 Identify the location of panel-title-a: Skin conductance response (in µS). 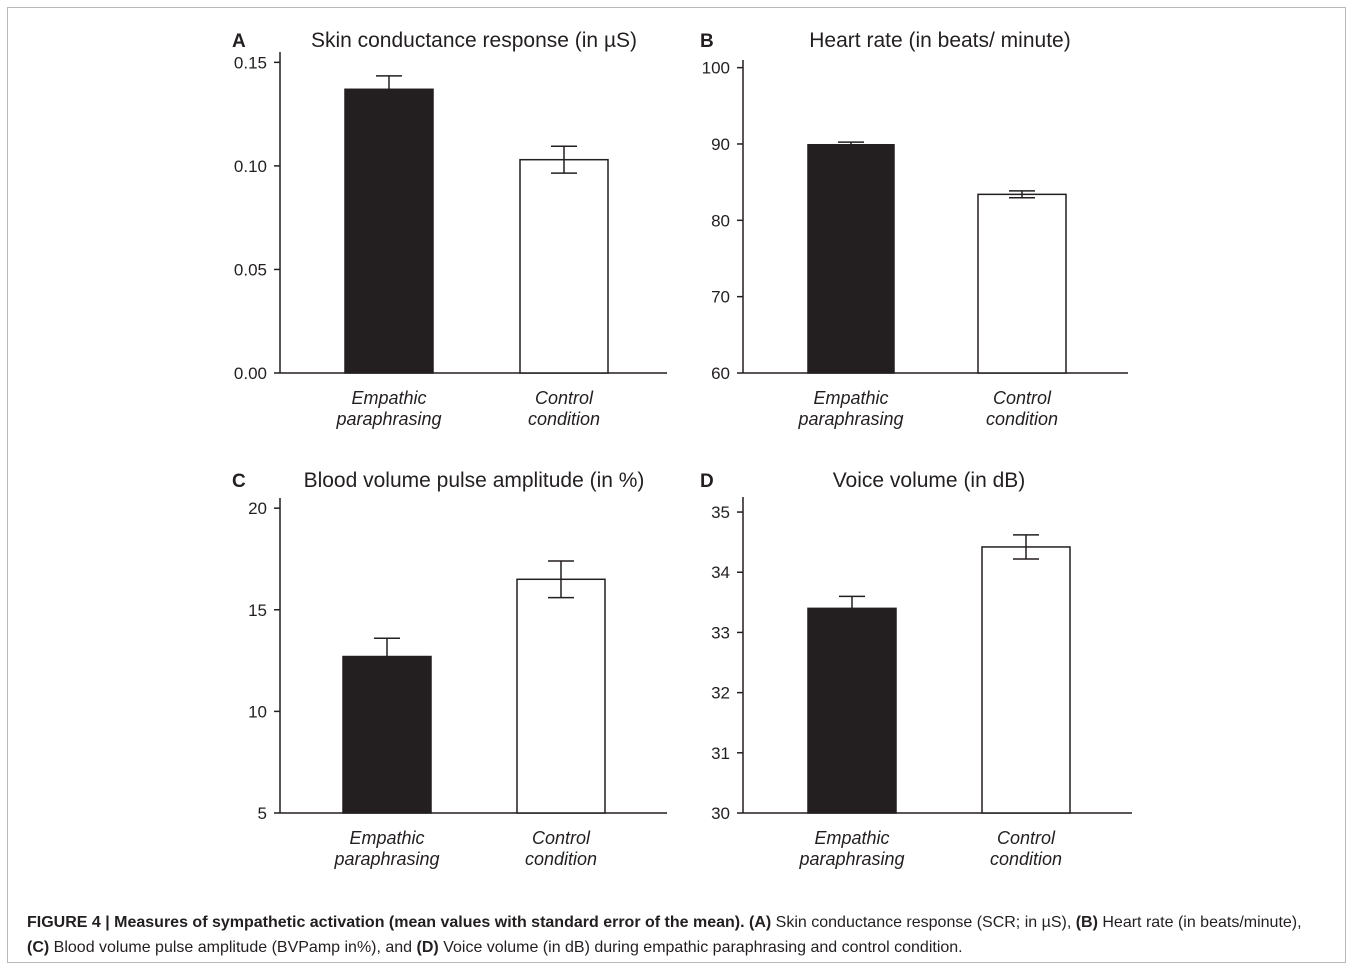
(474, 40).